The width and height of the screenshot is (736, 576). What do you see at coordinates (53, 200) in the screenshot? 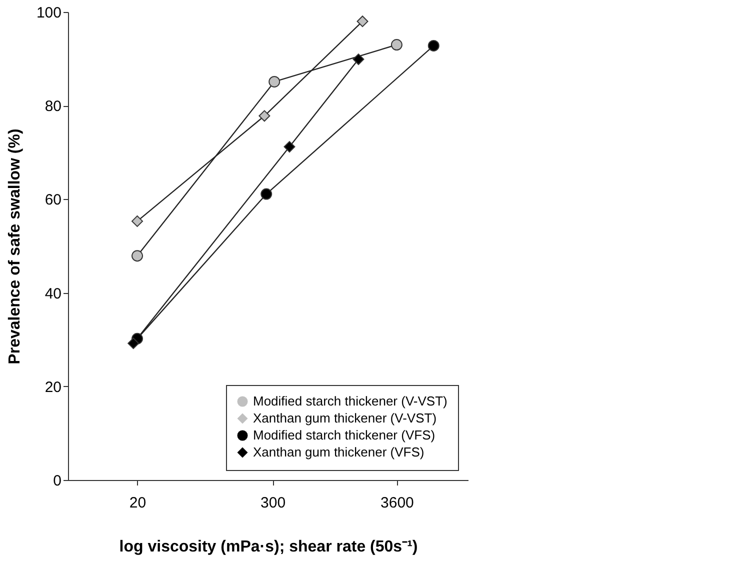
I see `y-tick-label: 60` at bounding box center [53, 200].